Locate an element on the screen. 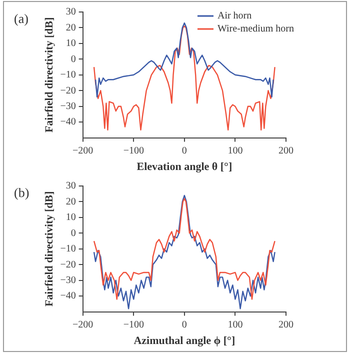  x-axis-title: Elevation angle θ [°] is located at coordinates (184, 167).